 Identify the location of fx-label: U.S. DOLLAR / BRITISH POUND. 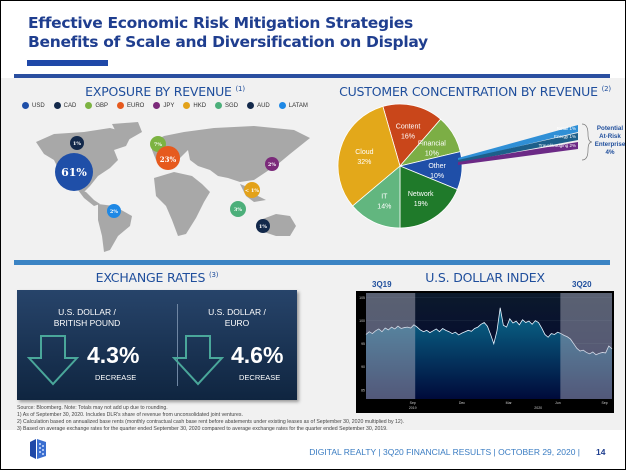
(87, 318).